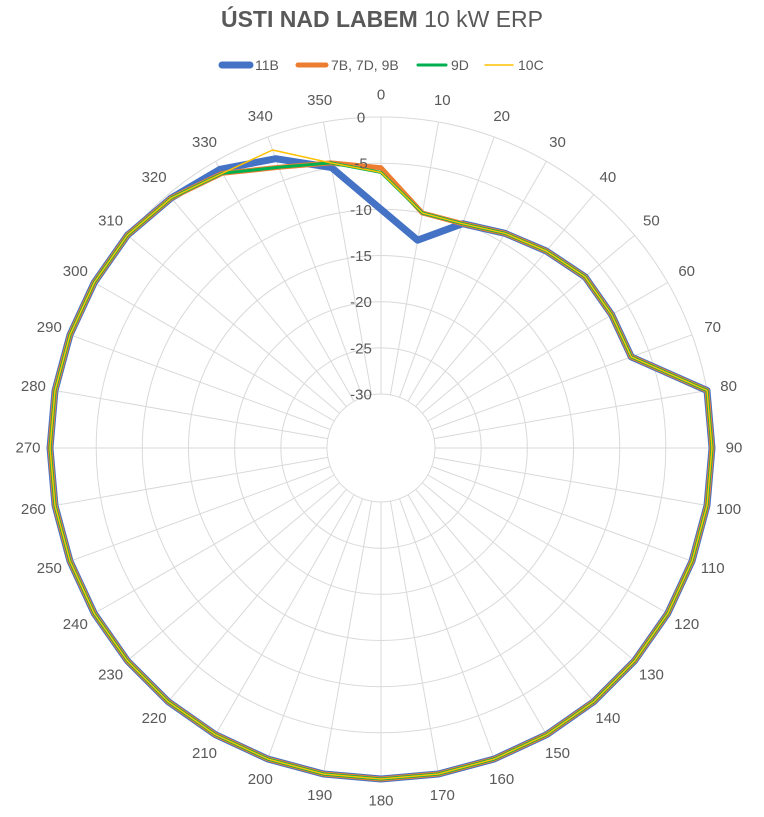 The image size is (764, 817). What do you see at coordinates (110, 221) in the screenshot?
I see `angle-label: 310` at bounding box center [110, 221].